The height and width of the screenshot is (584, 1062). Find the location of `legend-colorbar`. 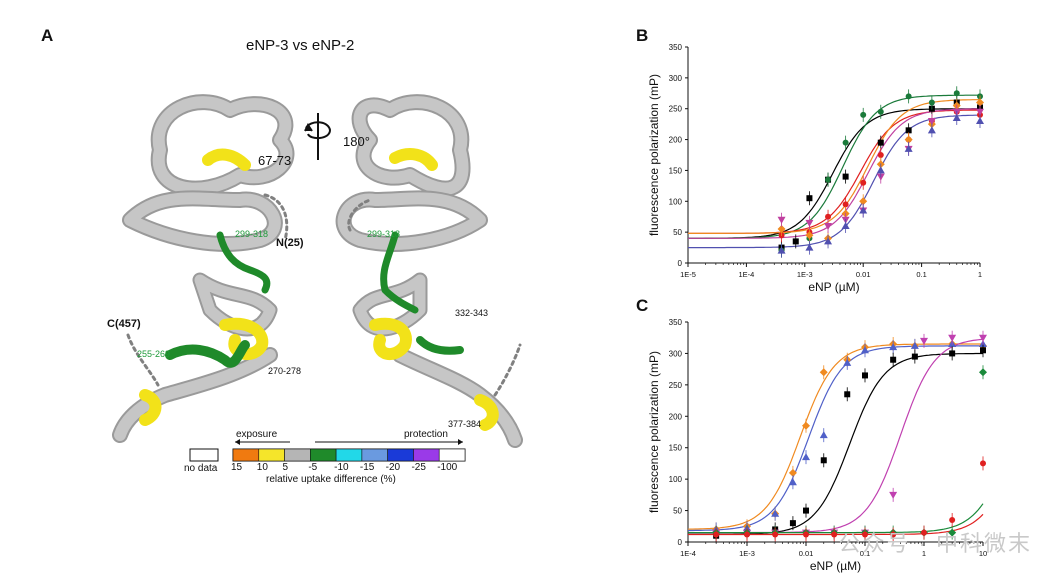

legend-colorbar is located at coordinates (327, 450).